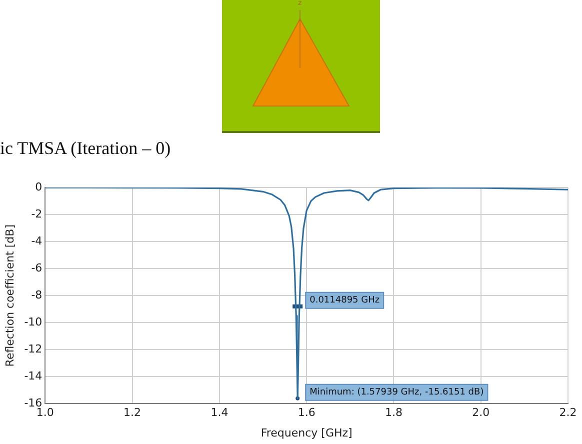  Describe the element at coordinates (568, 413) in the screenshot. I see `x-tick-label: 2.2` at that location.